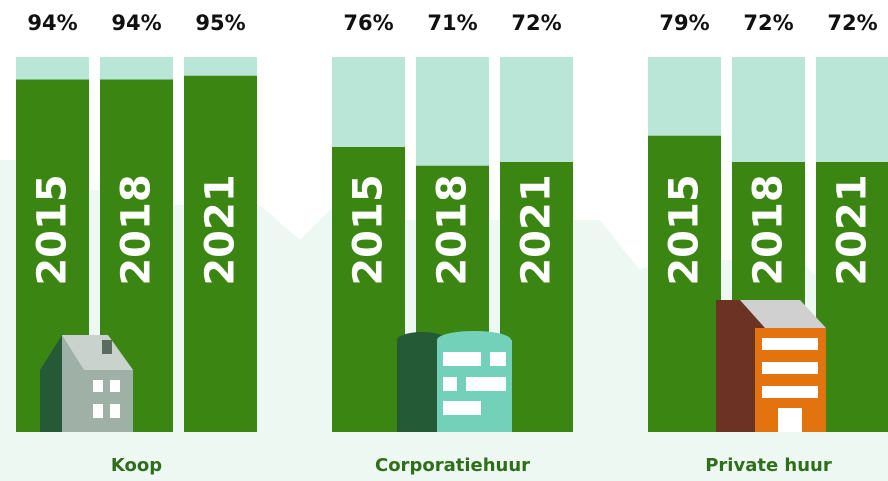  What do you see at coordinates (768, 465) in the screenshot?
I see `group-label: Private huur` at bounding box center [768, 465].